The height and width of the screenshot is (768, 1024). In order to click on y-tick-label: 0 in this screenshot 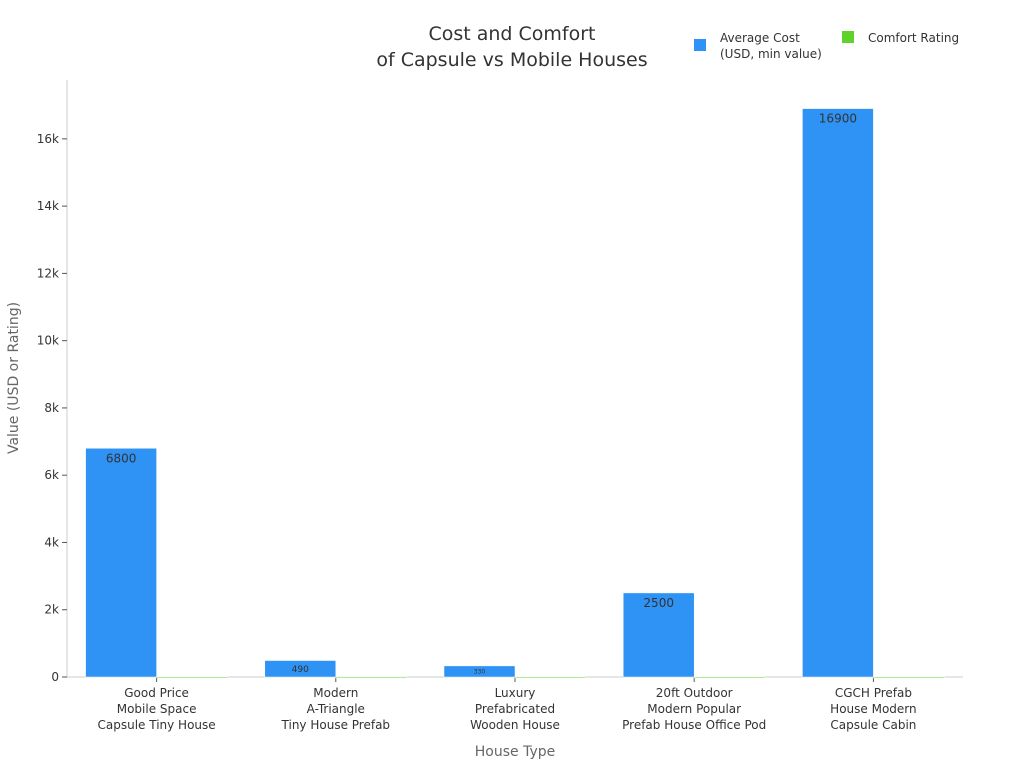, I will do `click(55, 677)`.